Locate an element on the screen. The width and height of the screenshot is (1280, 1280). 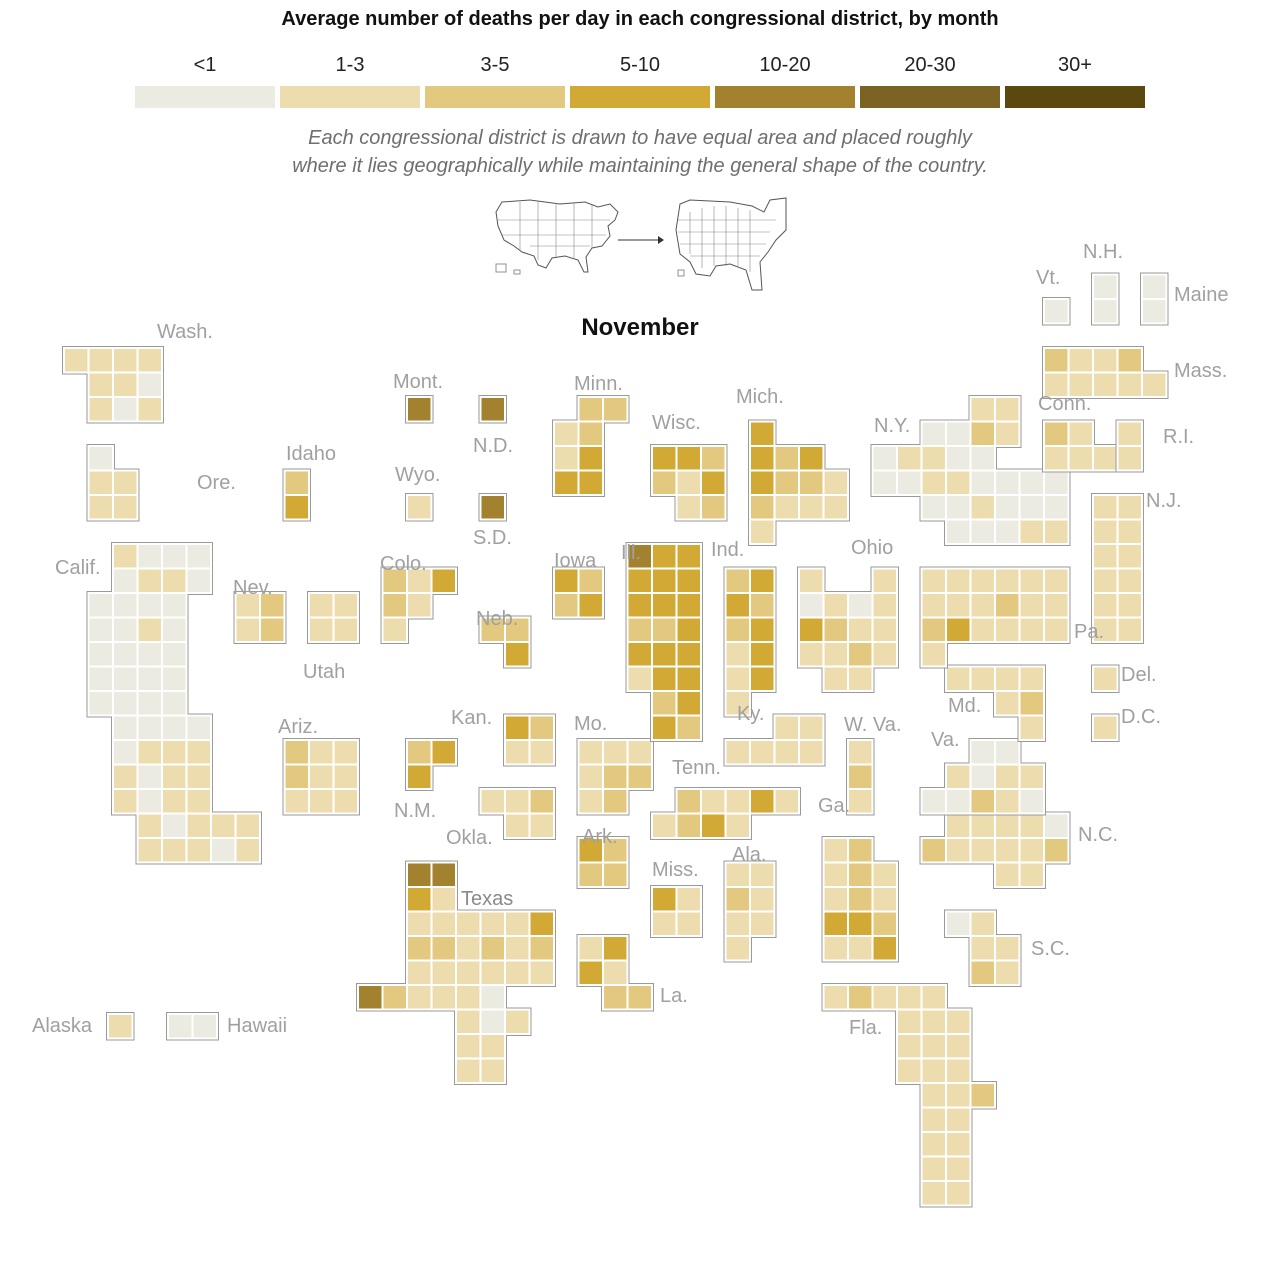
state-label-ga: Ga. is located at coordinates (834, 806).